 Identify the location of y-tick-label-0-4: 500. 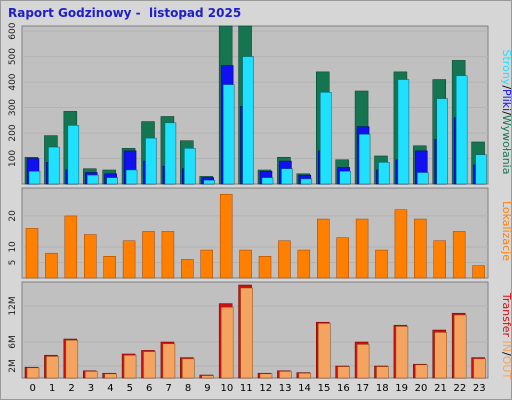
(13, 56).